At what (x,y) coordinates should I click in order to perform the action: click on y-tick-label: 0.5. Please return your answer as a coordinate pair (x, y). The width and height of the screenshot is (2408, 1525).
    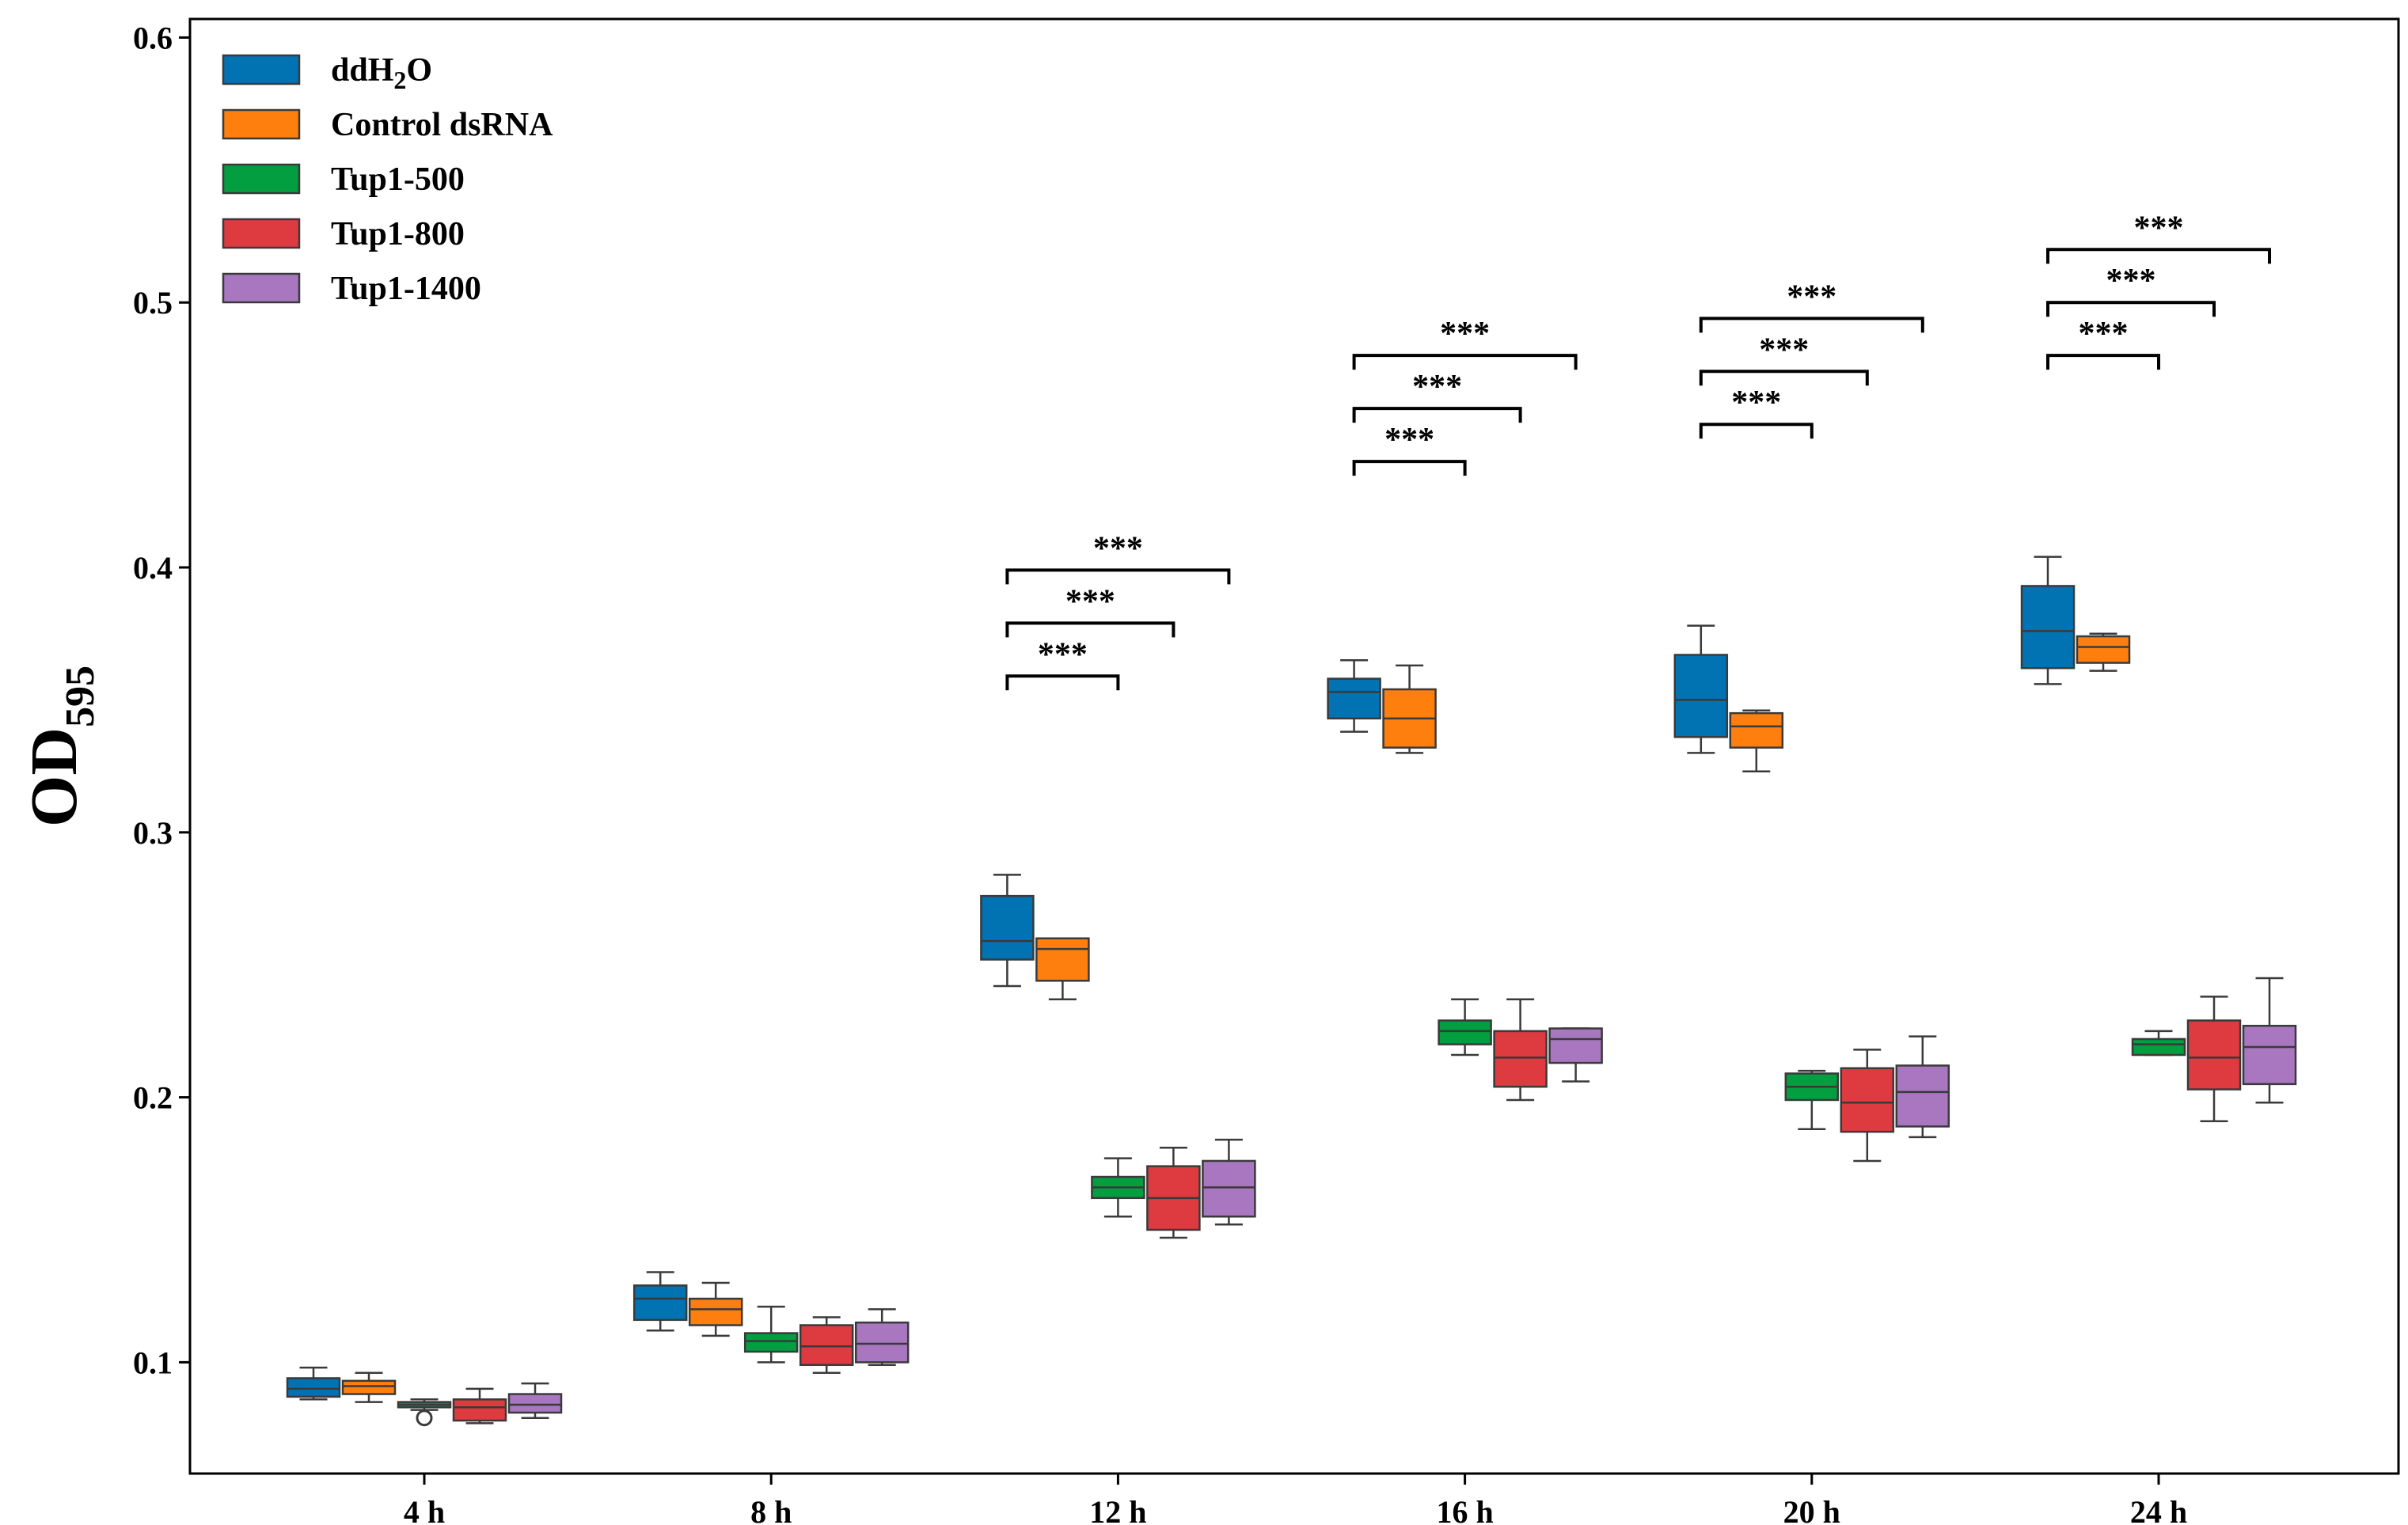
    Looking at the image, I should click on (153, 303).